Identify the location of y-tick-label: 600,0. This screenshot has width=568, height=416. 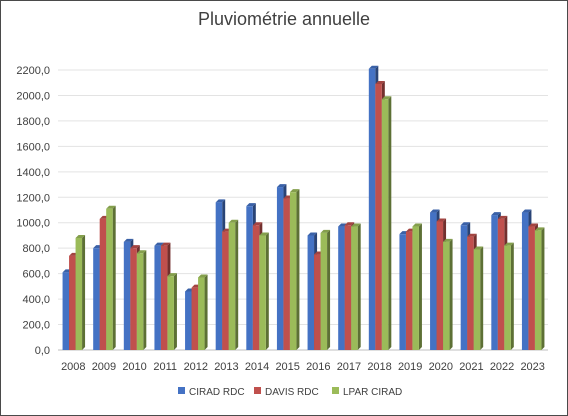
(36, 275).